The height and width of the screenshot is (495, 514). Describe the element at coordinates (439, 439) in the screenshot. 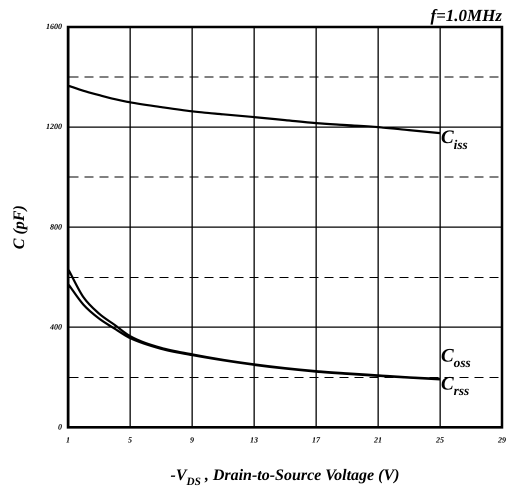

I see `x-tick-label: 25` at that location.